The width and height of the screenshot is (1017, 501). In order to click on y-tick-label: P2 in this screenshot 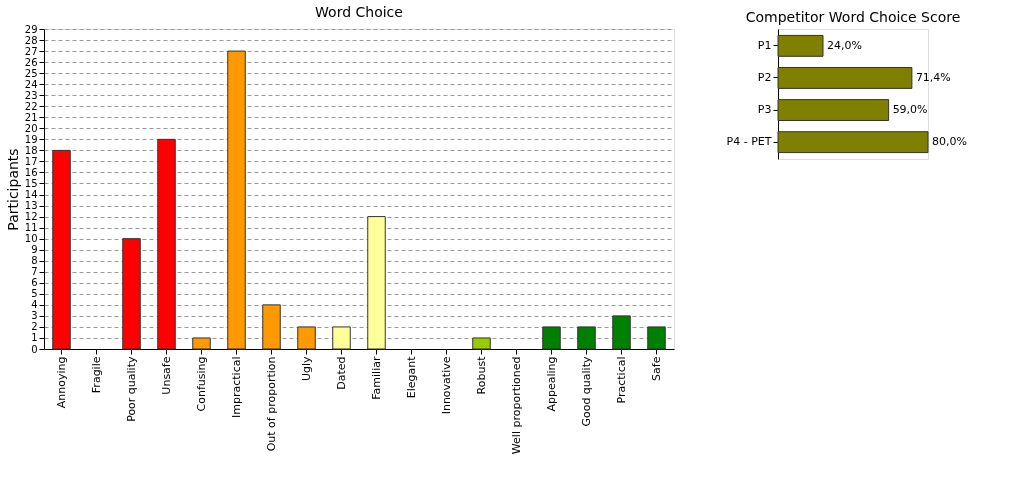, I will do `click(764, 77)`.